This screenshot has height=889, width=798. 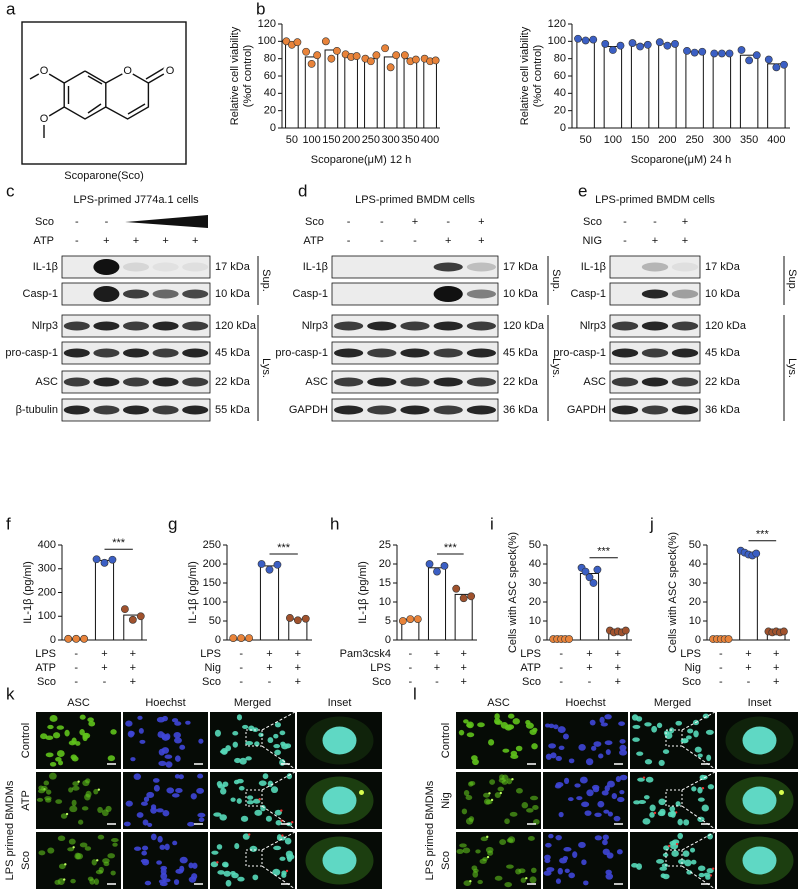 What do you see at coordinates (267, 41) in the screenshot?
I see `y-tick-label: 100` at bounding box center [267, 41].